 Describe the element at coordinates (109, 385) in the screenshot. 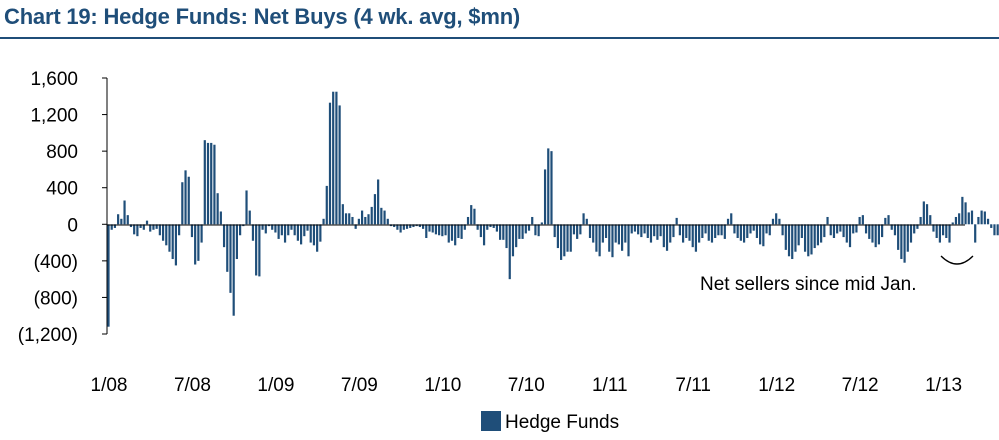

I see `x-tick-label: 1/08` at that location.